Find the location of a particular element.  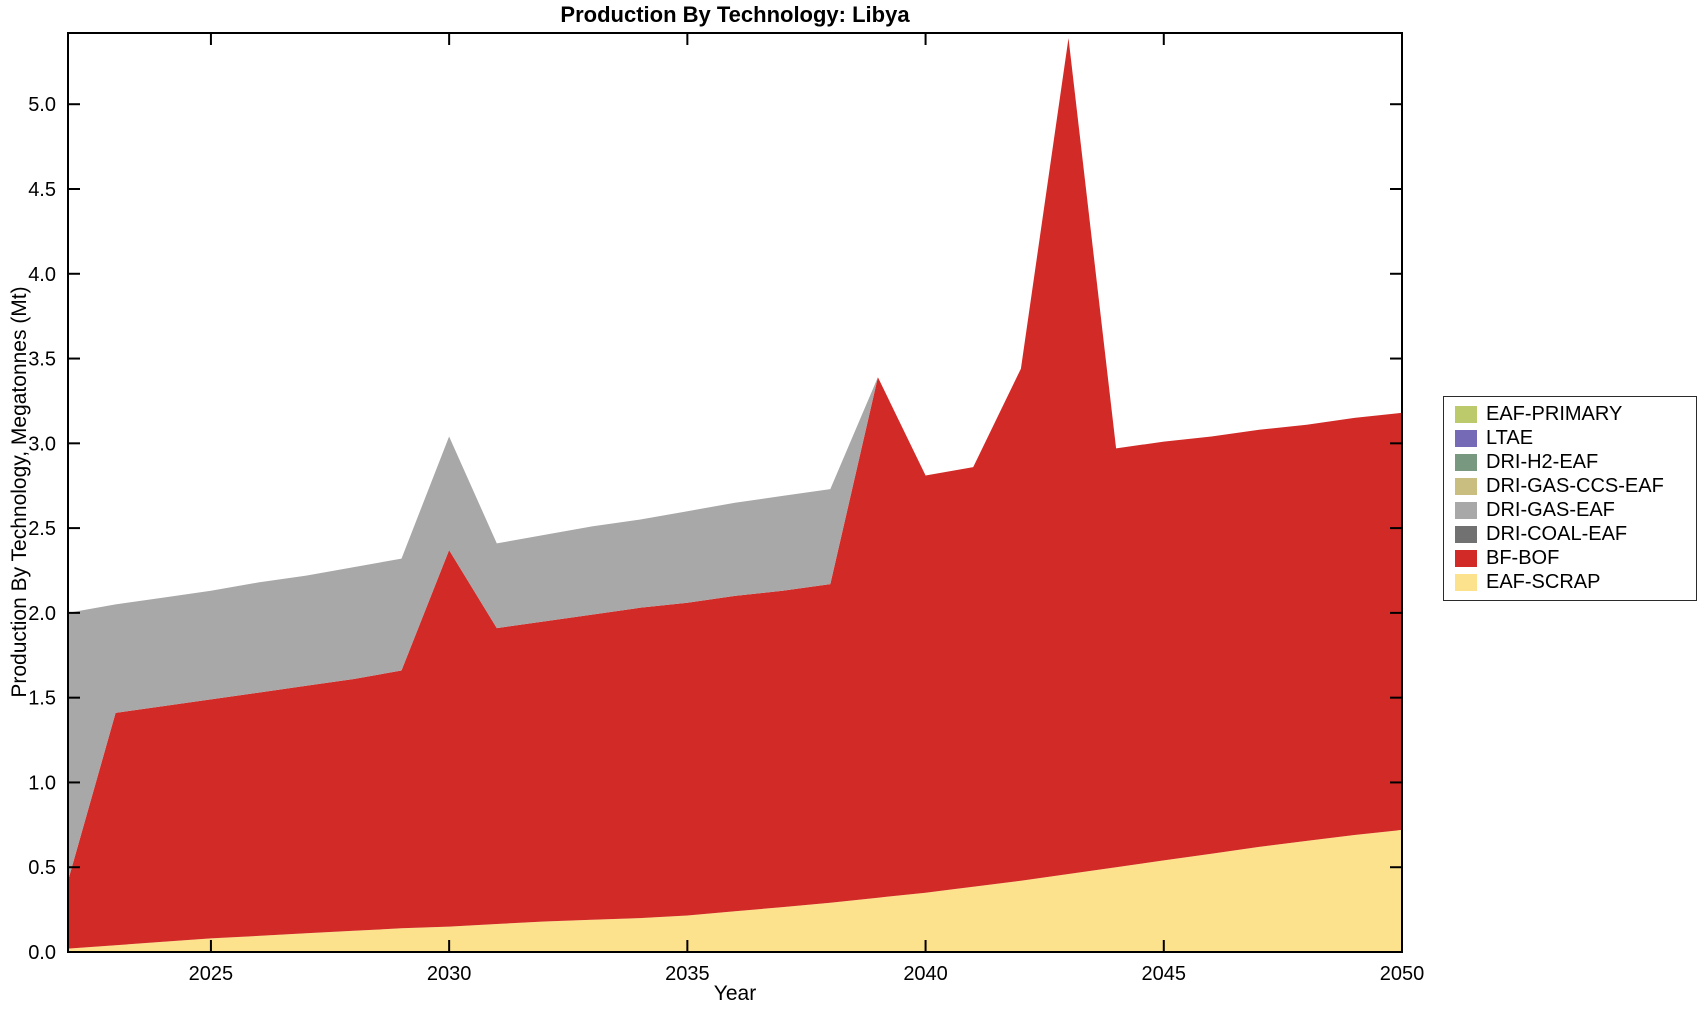

legend-label: BF-BOF is located at coordinates (1523, 558).